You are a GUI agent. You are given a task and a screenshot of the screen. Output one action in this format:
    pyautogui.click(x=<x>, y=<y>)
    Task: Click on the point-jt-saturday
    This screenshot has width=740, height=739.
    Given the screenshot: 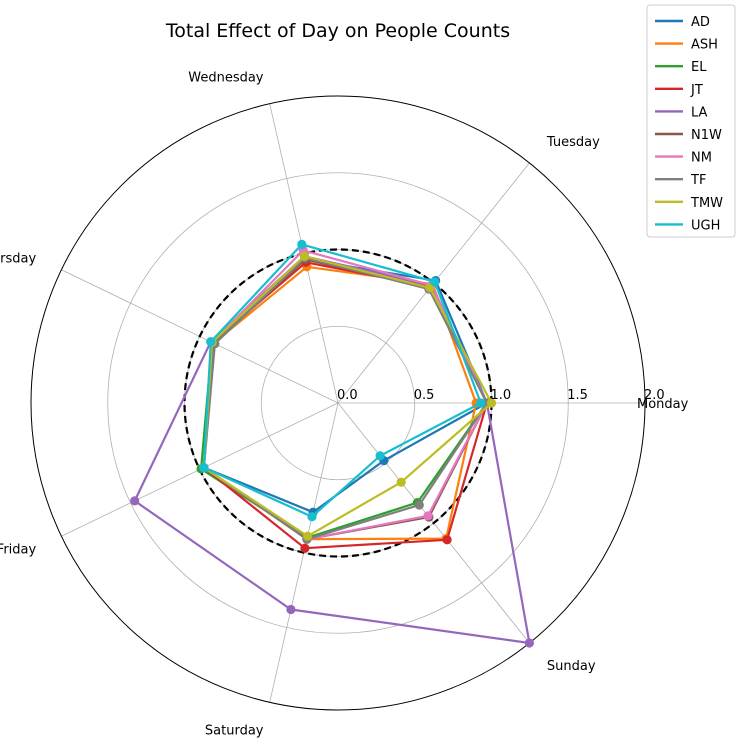 What is the action you would take?
    pyautogui.click(x=305, y=548)
    